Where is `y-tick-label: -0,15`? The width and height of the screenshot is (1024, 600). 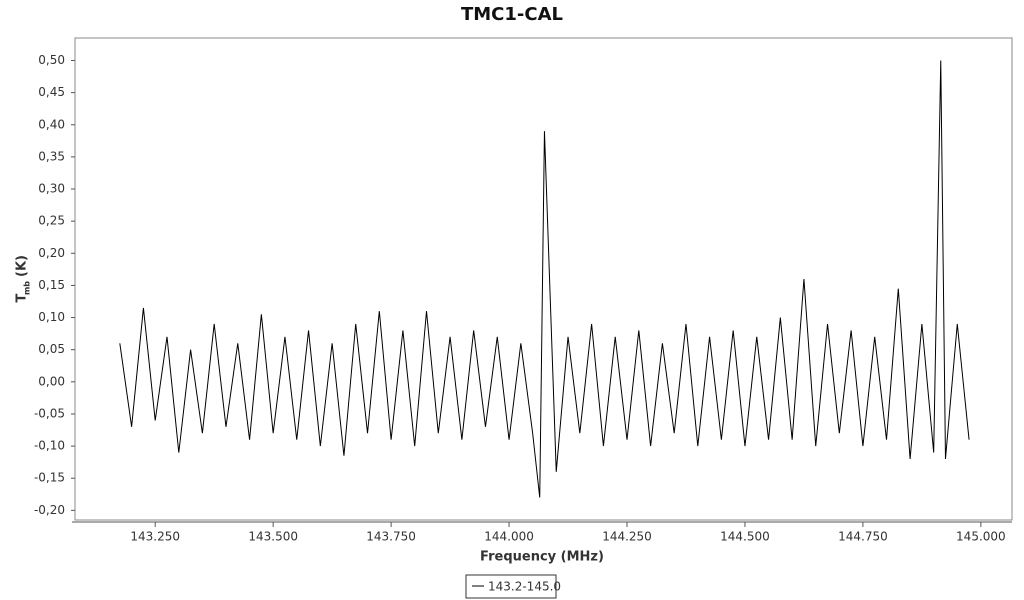 y-tick-label: -0,15 is located at coordinates (49, 478).